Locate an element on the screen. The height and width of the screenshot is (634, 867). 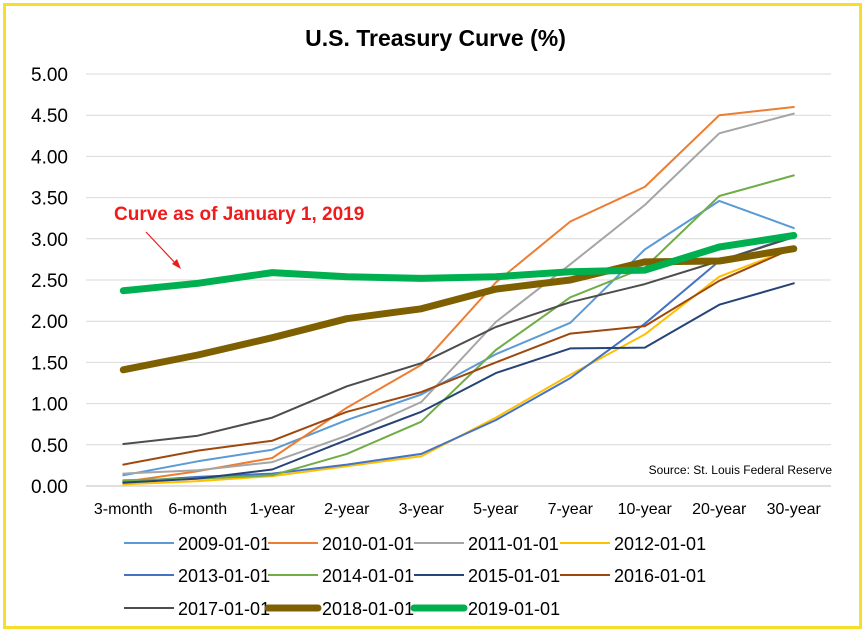
legend-label: 2012-01-01 is located at coordinates (660, 544).